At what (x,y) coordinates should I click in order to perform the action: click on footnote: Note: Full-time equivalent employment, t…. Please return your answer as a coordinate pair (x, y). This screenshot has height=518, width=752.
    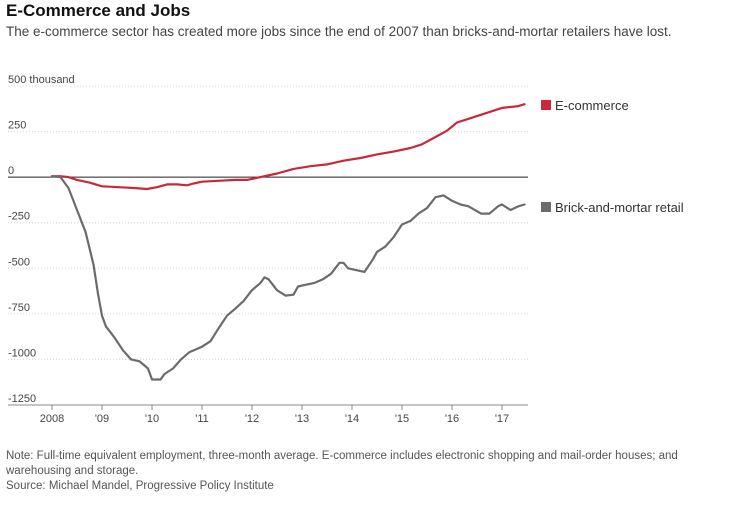
    Looking at the image, I should click on (342, 463).